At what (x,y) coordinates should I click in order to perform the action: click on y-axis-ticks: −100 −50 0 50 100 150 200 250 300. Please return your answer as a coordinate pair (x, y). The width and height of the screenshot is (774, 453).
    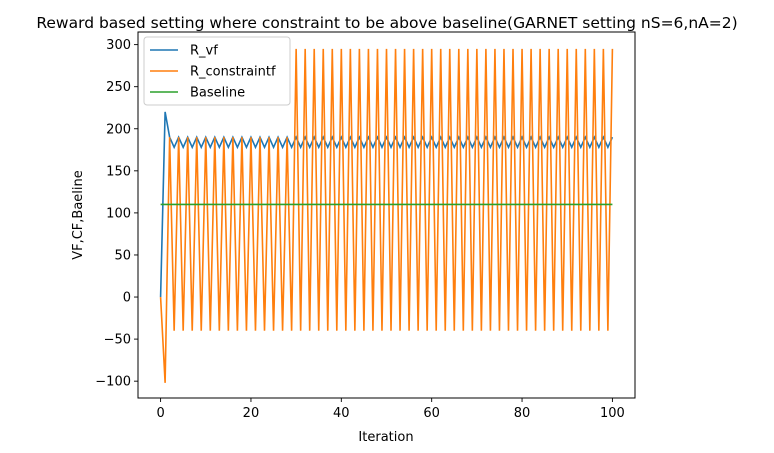
    Looking at the image, I should click on (116, 214).